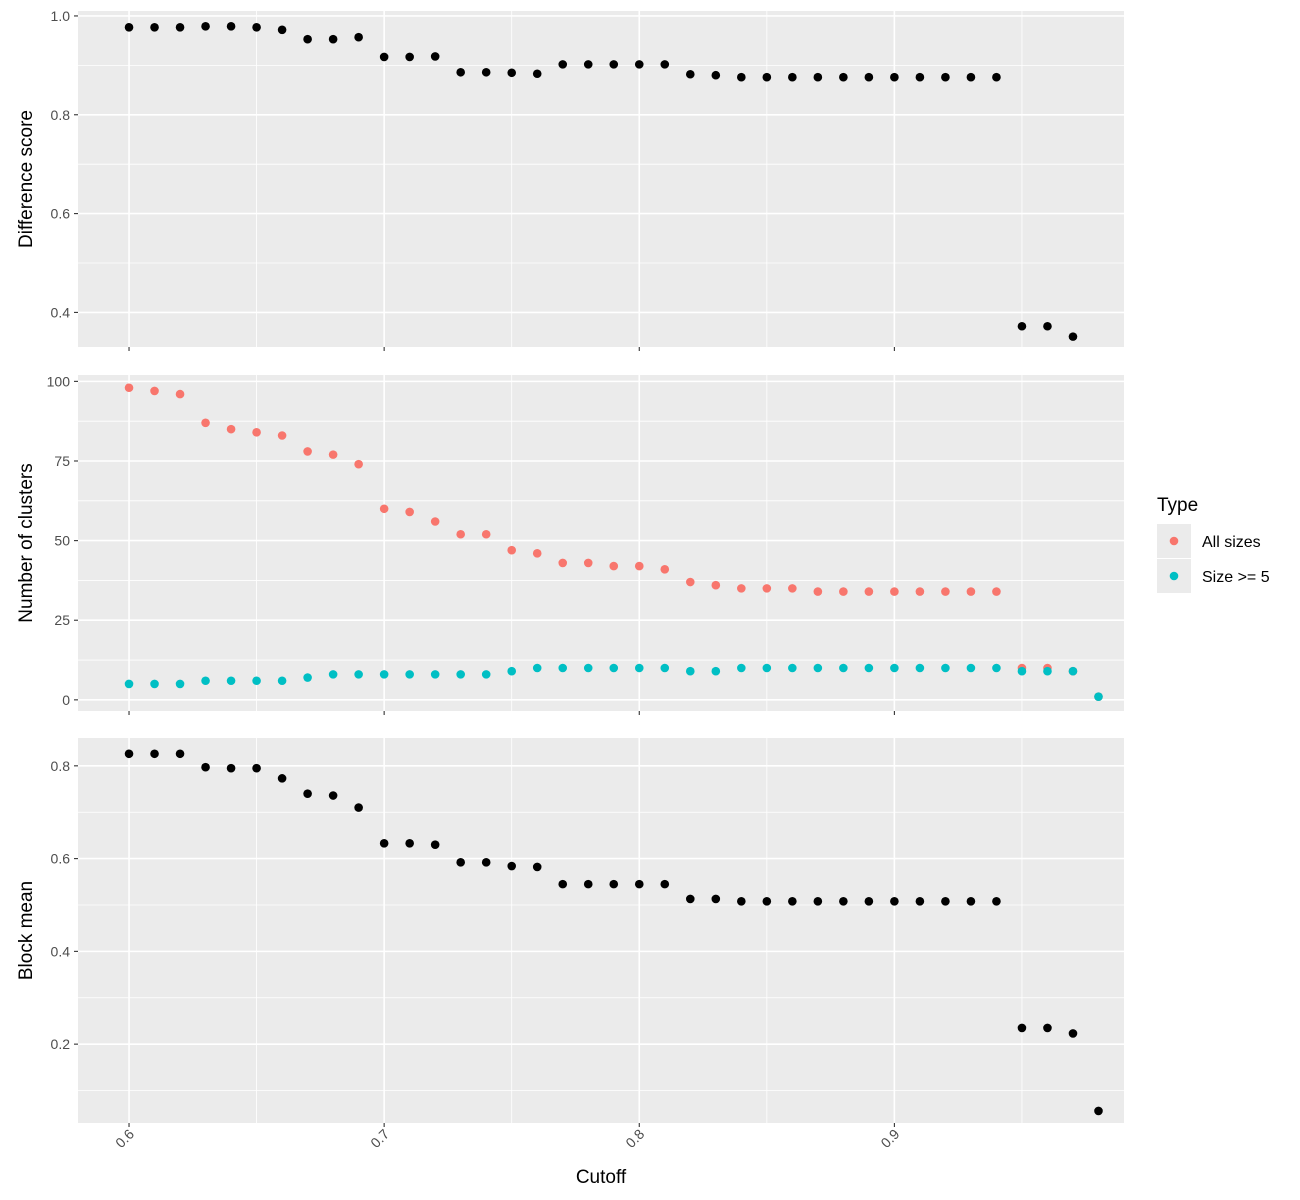 Image resolution: width=1300 pixels, height=1200 pixels. What do you see at coordinates (26, 542) in the screenshot?
I see `y-axis-title: Number of clusters` at bounding box center [26, 542].